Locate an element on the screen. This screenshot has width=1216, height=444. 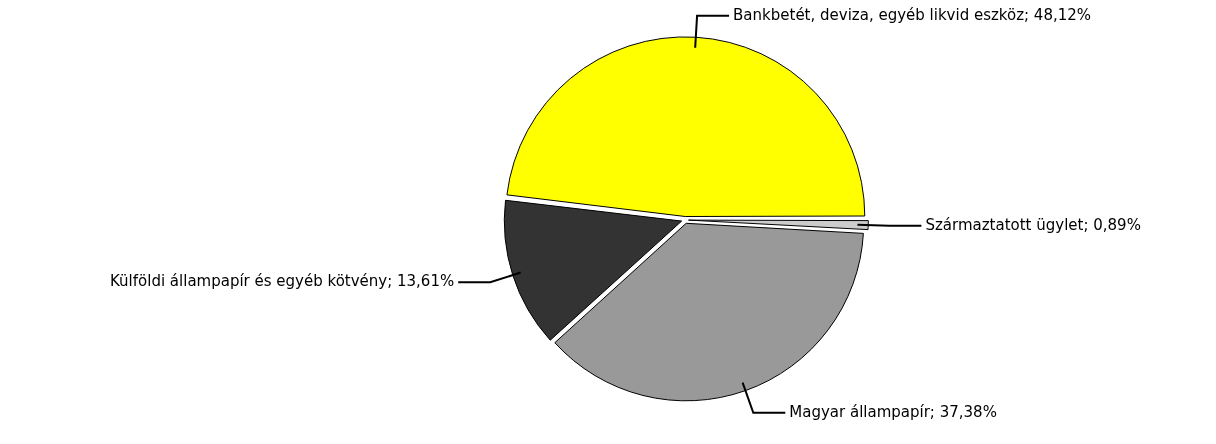
slice-label: Külföldi állampapír és egyéb kötvény; 13,61% is located at coordinates (282, 281).